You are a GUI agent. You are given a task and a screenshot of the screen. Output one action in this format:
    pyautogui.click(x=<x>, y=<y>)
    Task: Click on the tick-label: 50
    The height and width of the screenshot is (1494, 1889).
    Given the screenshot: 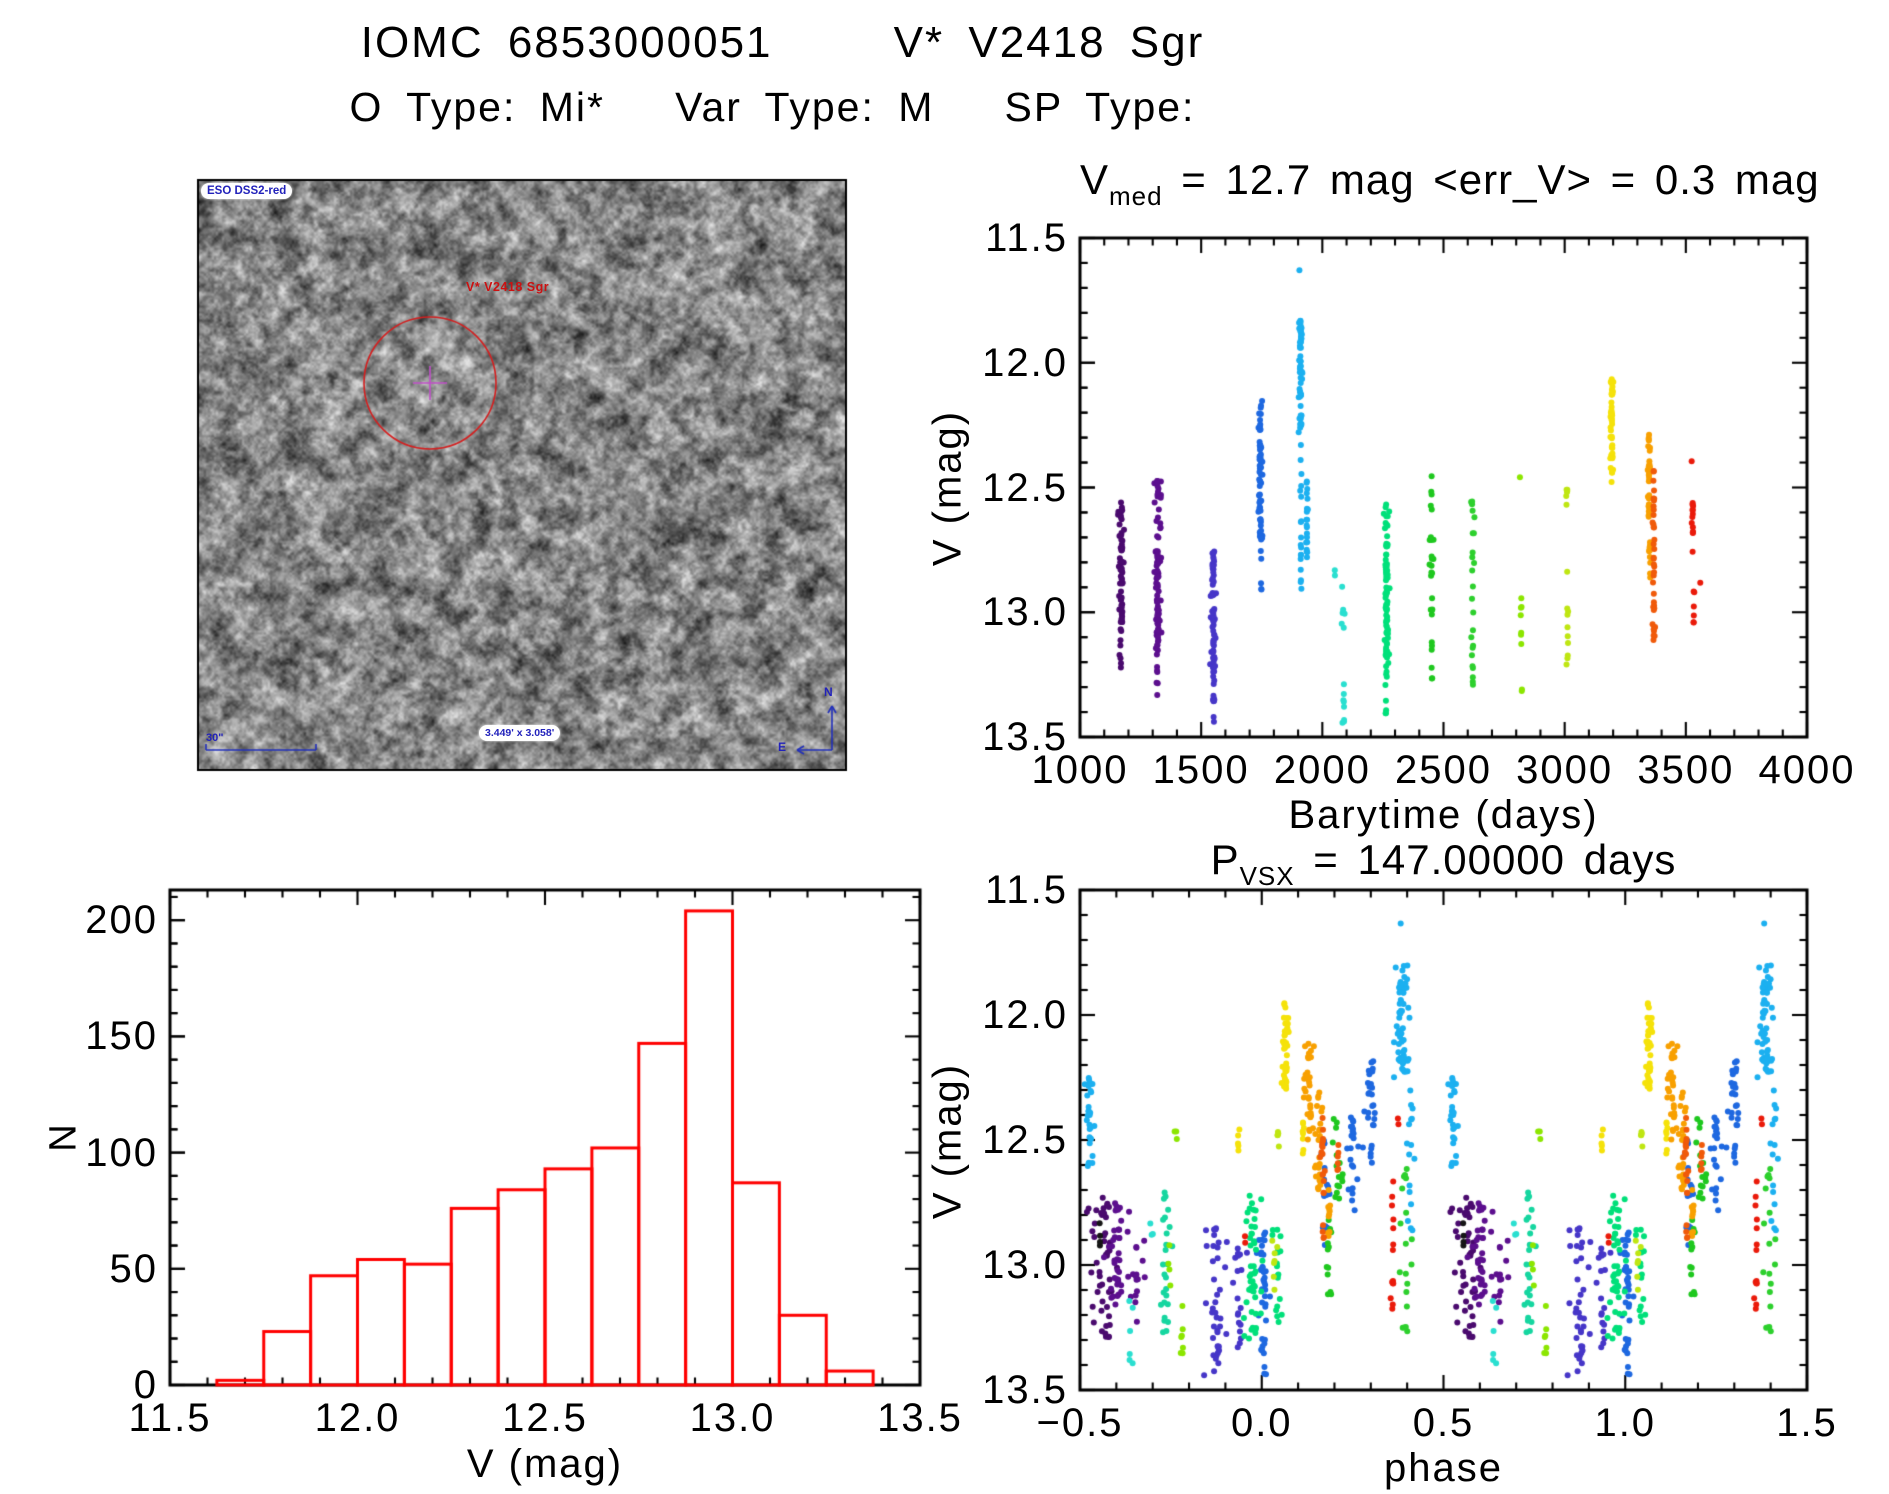 What is the action you would take?
    pyautogui.click(x=133, y=1268)
    